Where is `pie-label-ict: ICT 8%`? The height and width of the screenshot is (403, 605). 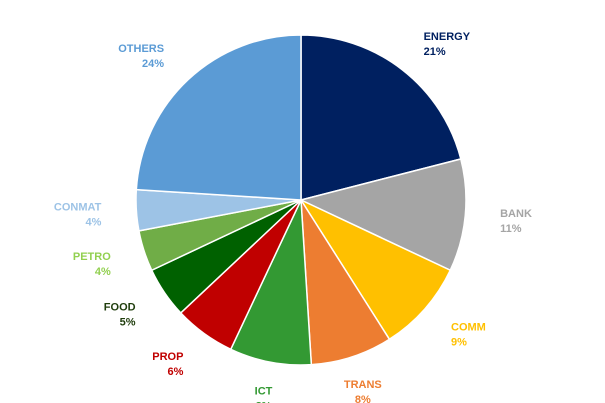
pie-label-ict: ICT 8% is located at coordinates (264, 394).